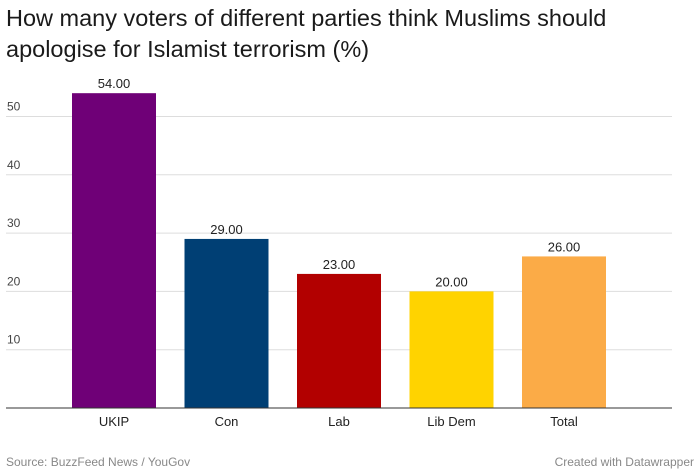  Describe the element at coordinates (339, 421) in the screenshot. I see `category-label: Lab` at that location.